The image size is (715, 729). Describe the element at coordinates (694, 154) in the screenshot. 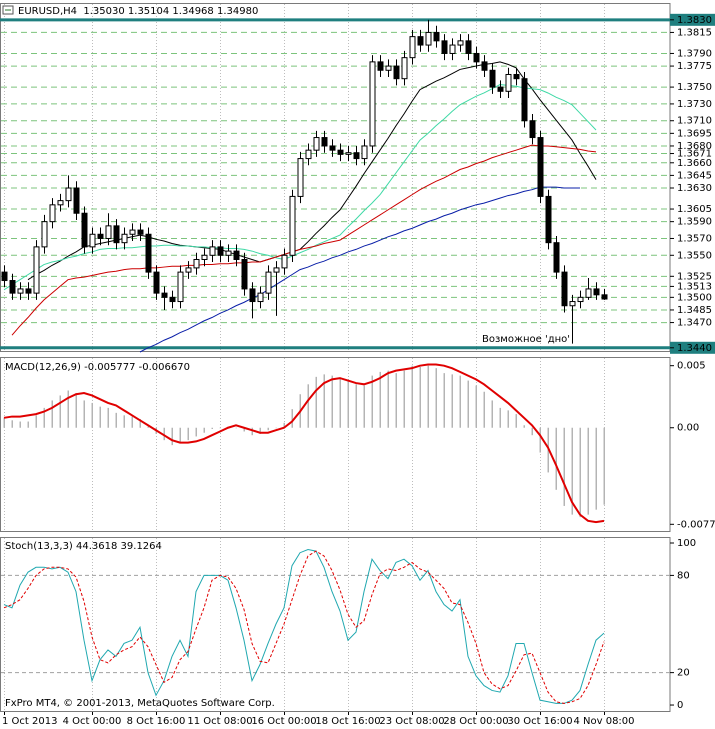

I see `y-tick-label: 1.3671` at that location.